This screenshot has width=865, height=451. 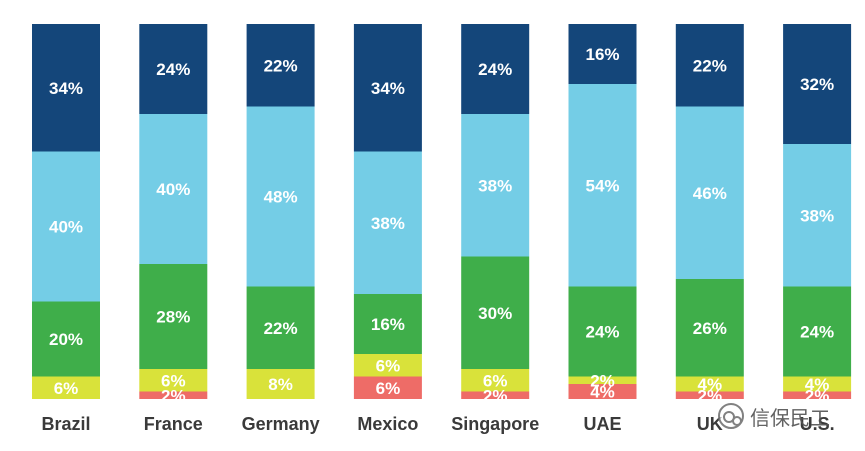 I want to click on data-label: 32%, so click(x=817, y=84).